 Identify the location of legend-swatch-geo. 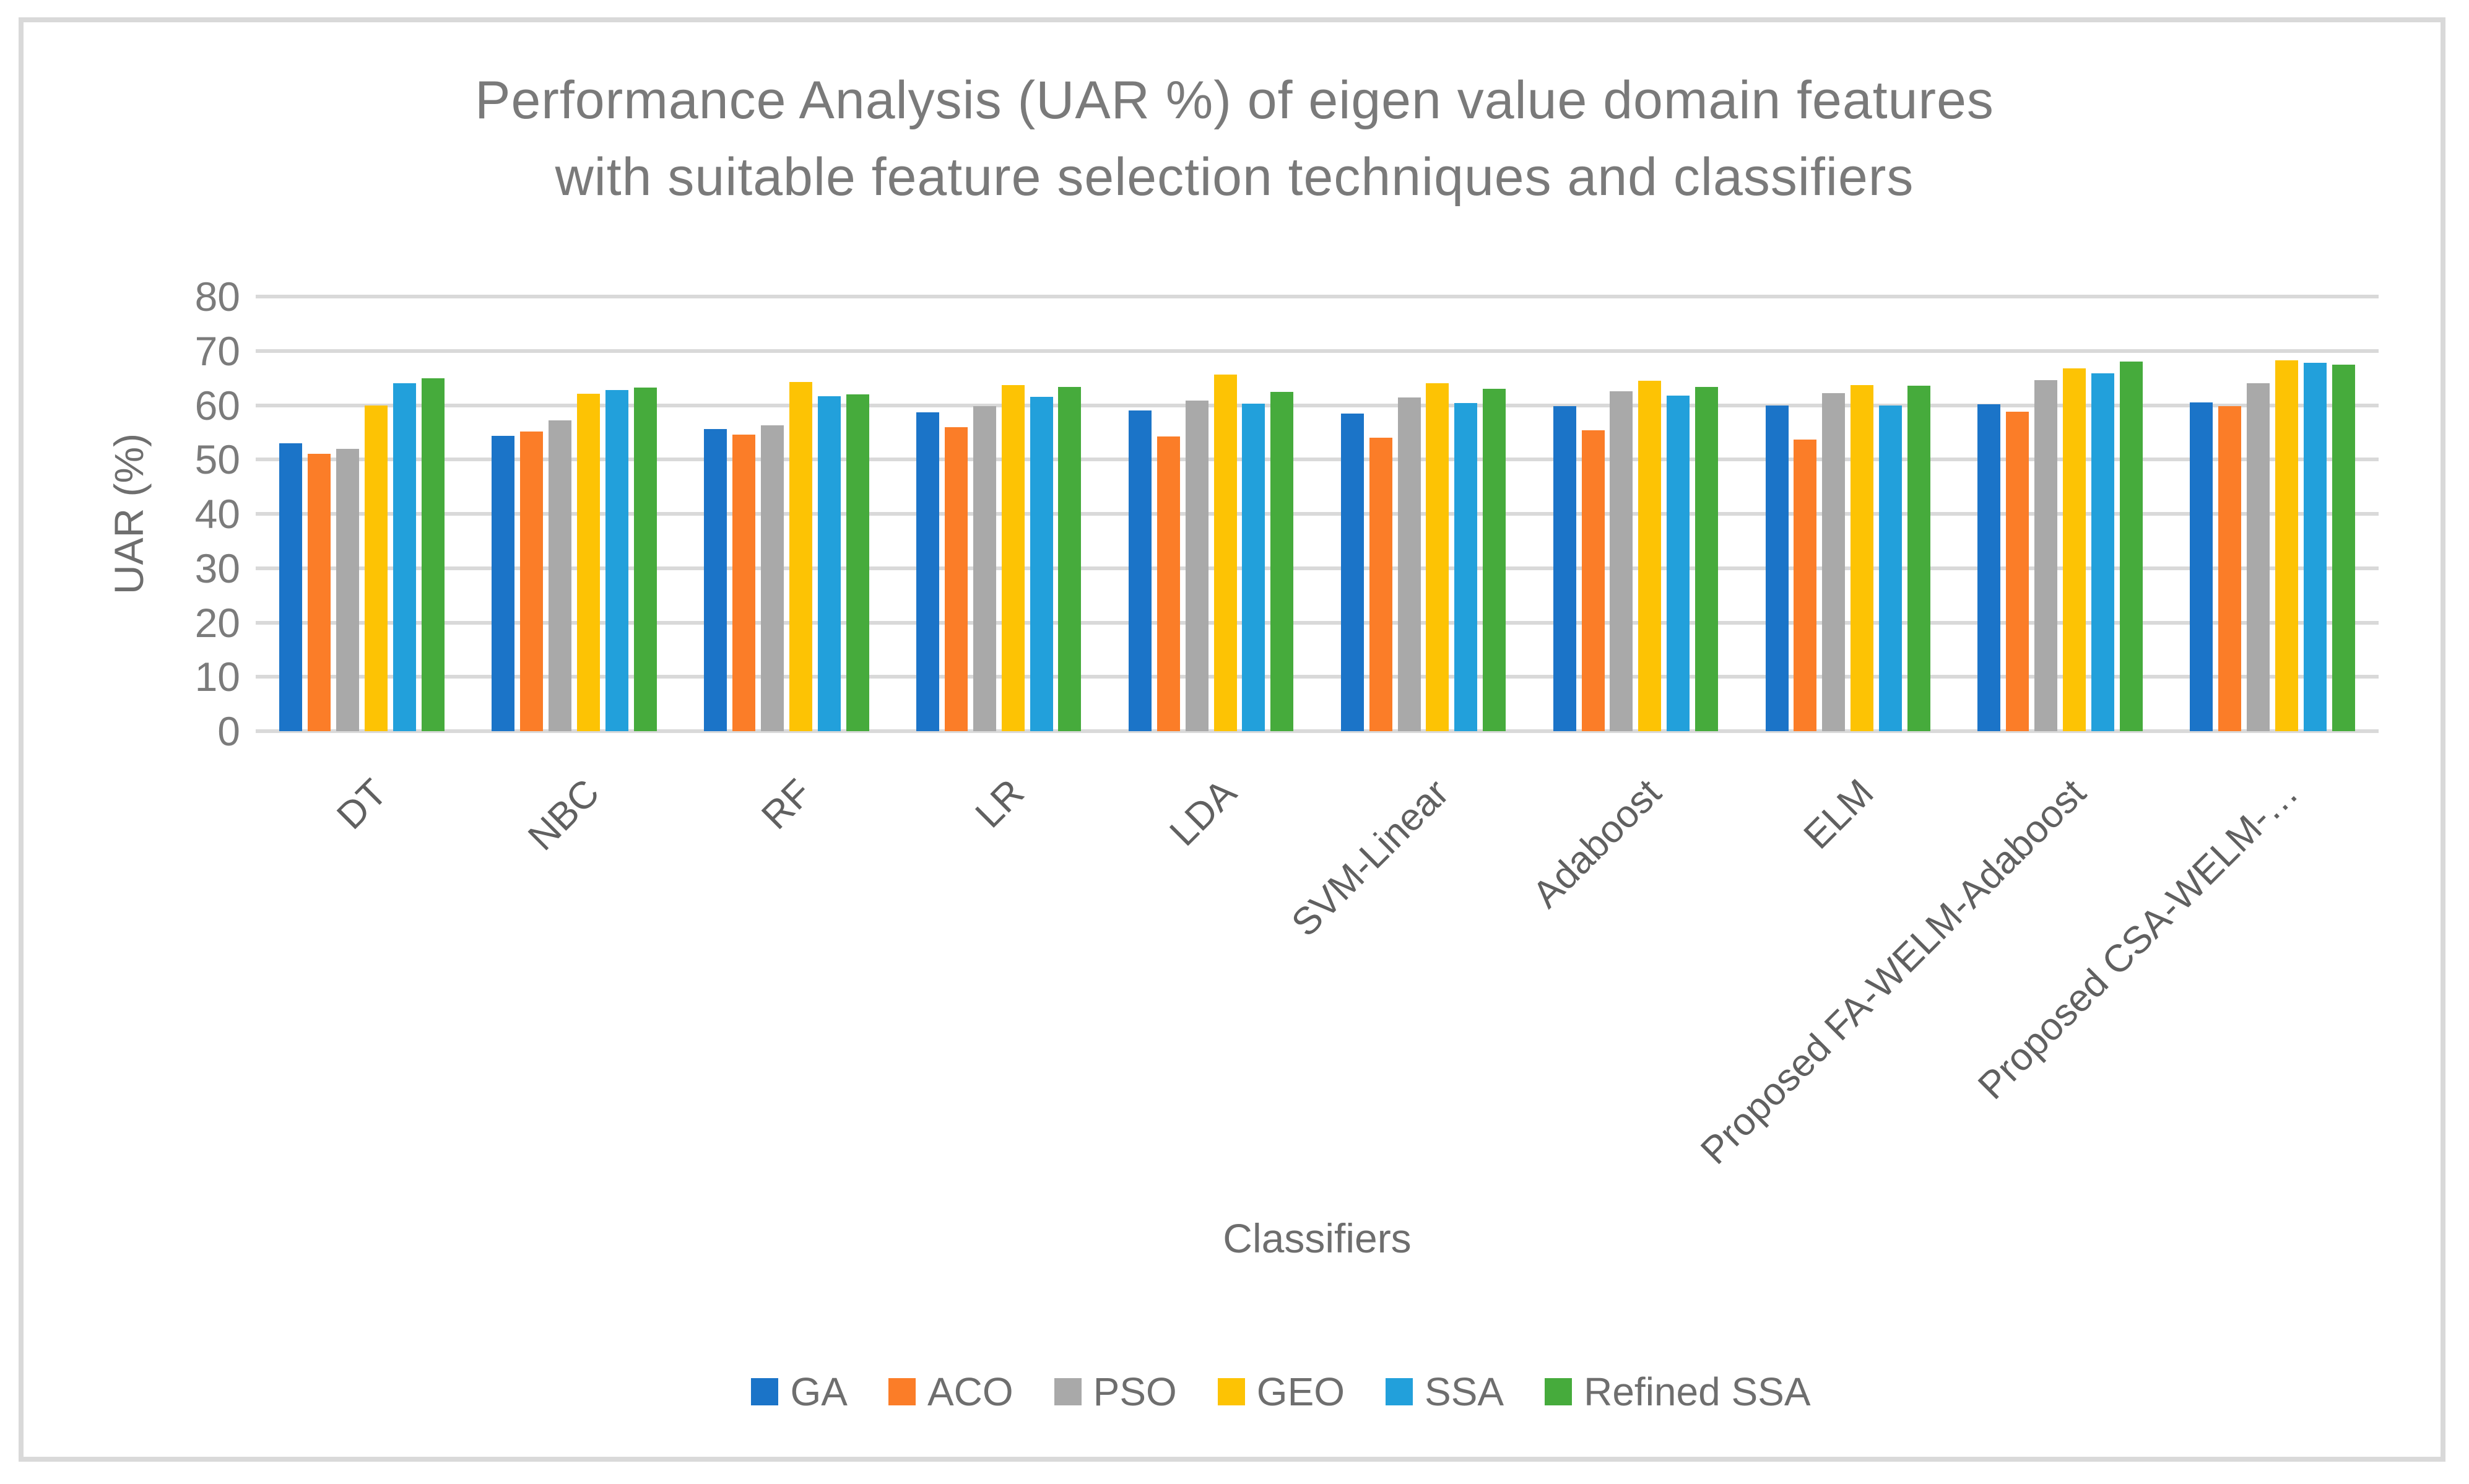
(1231, 1391).